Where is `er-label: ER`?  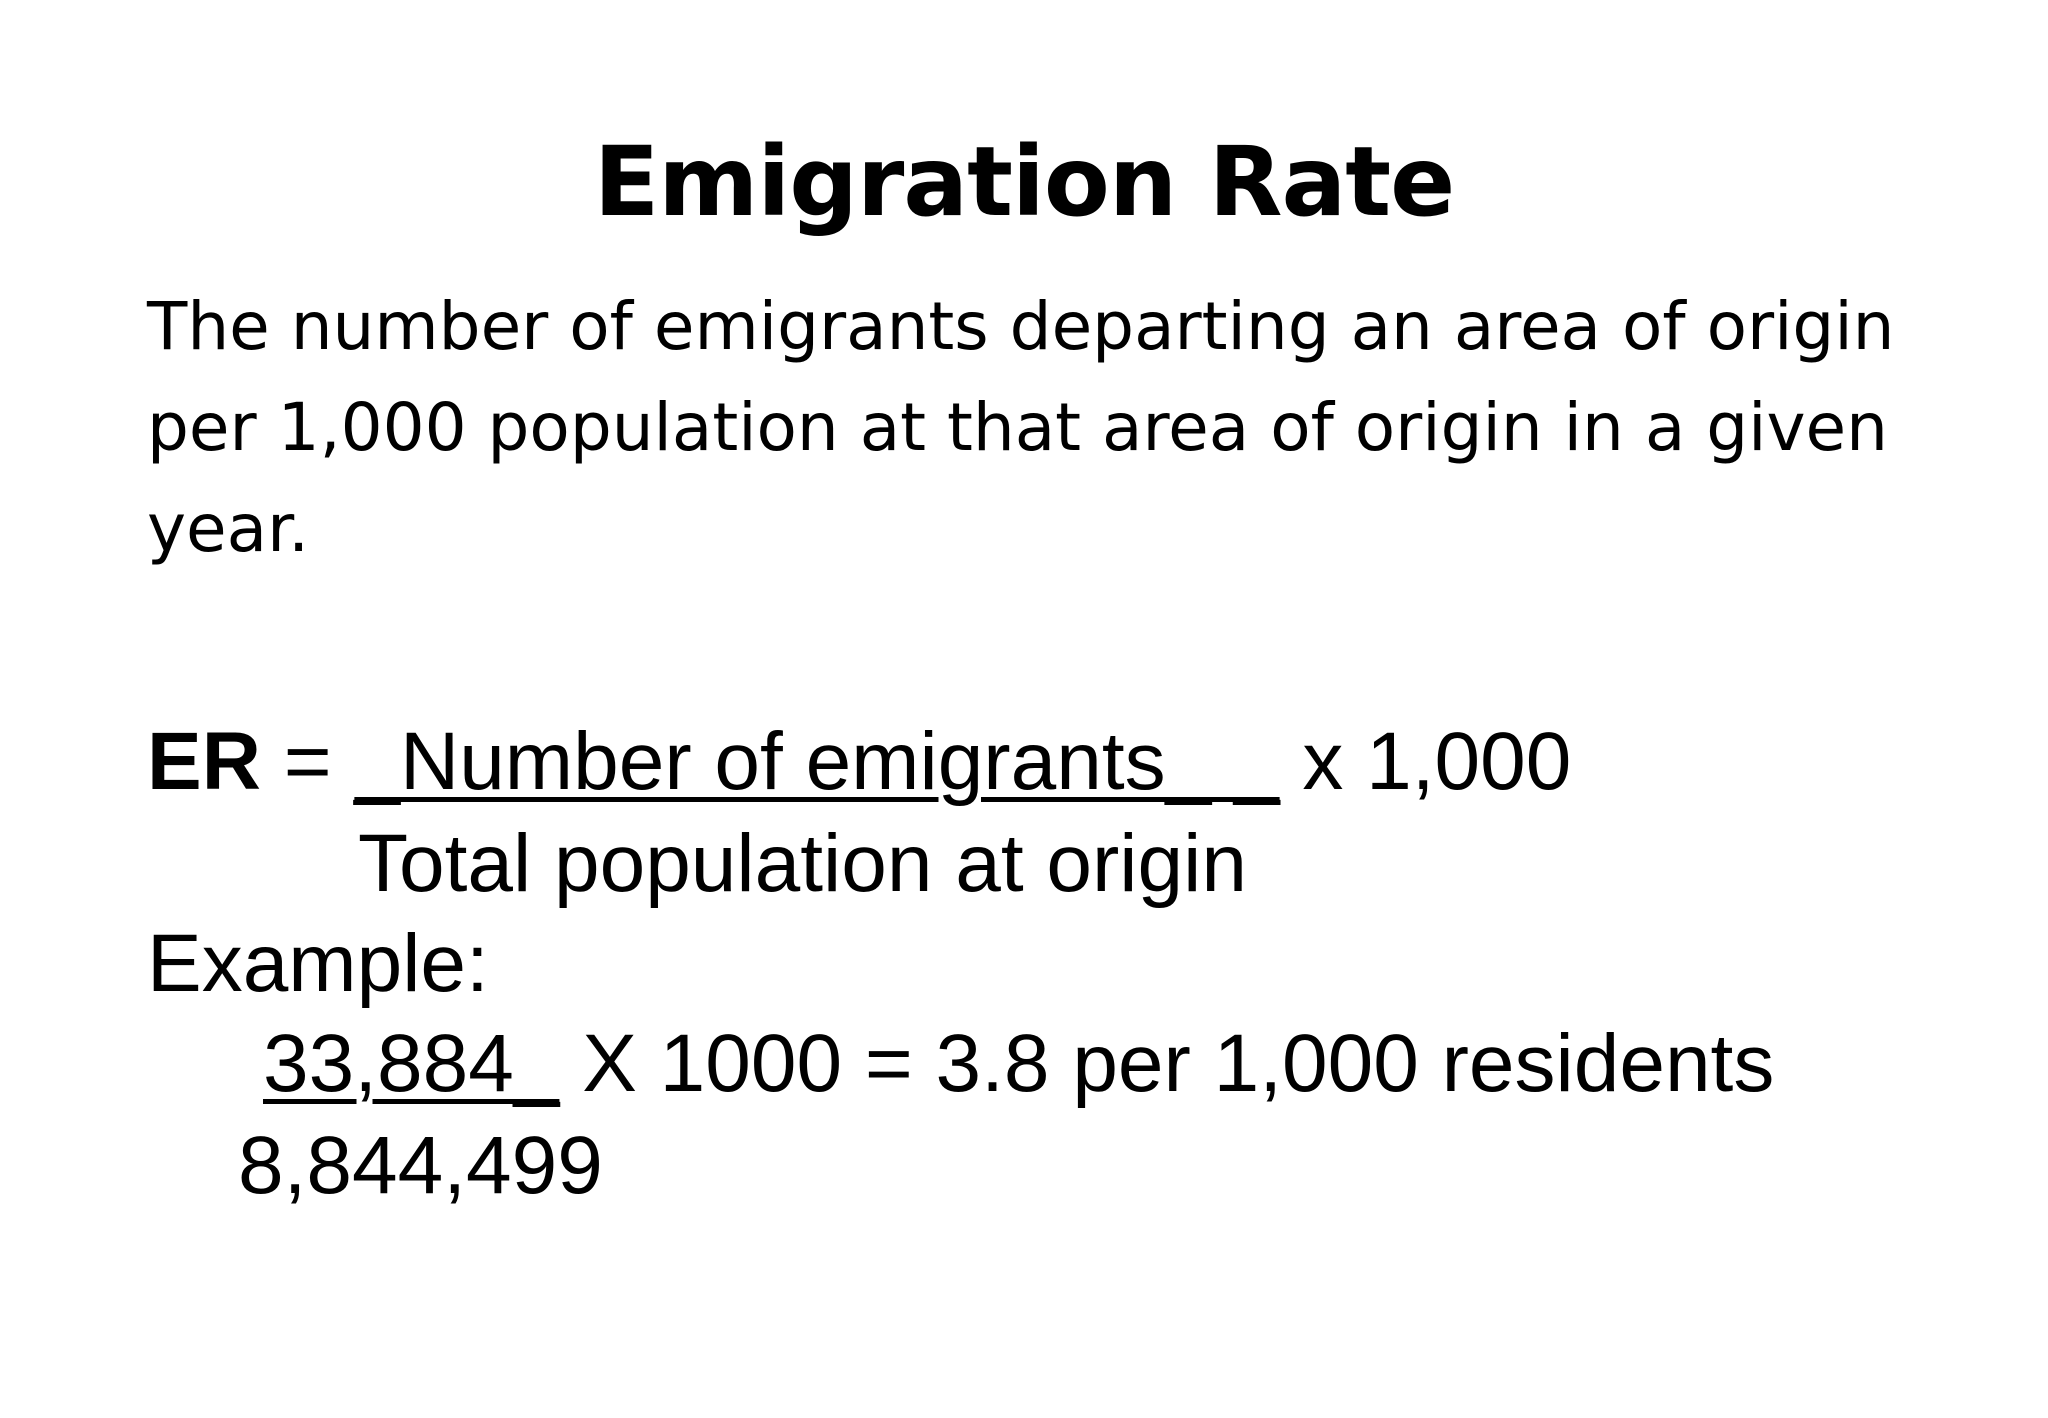
er-label: ER is located at coordinates (204, 761).